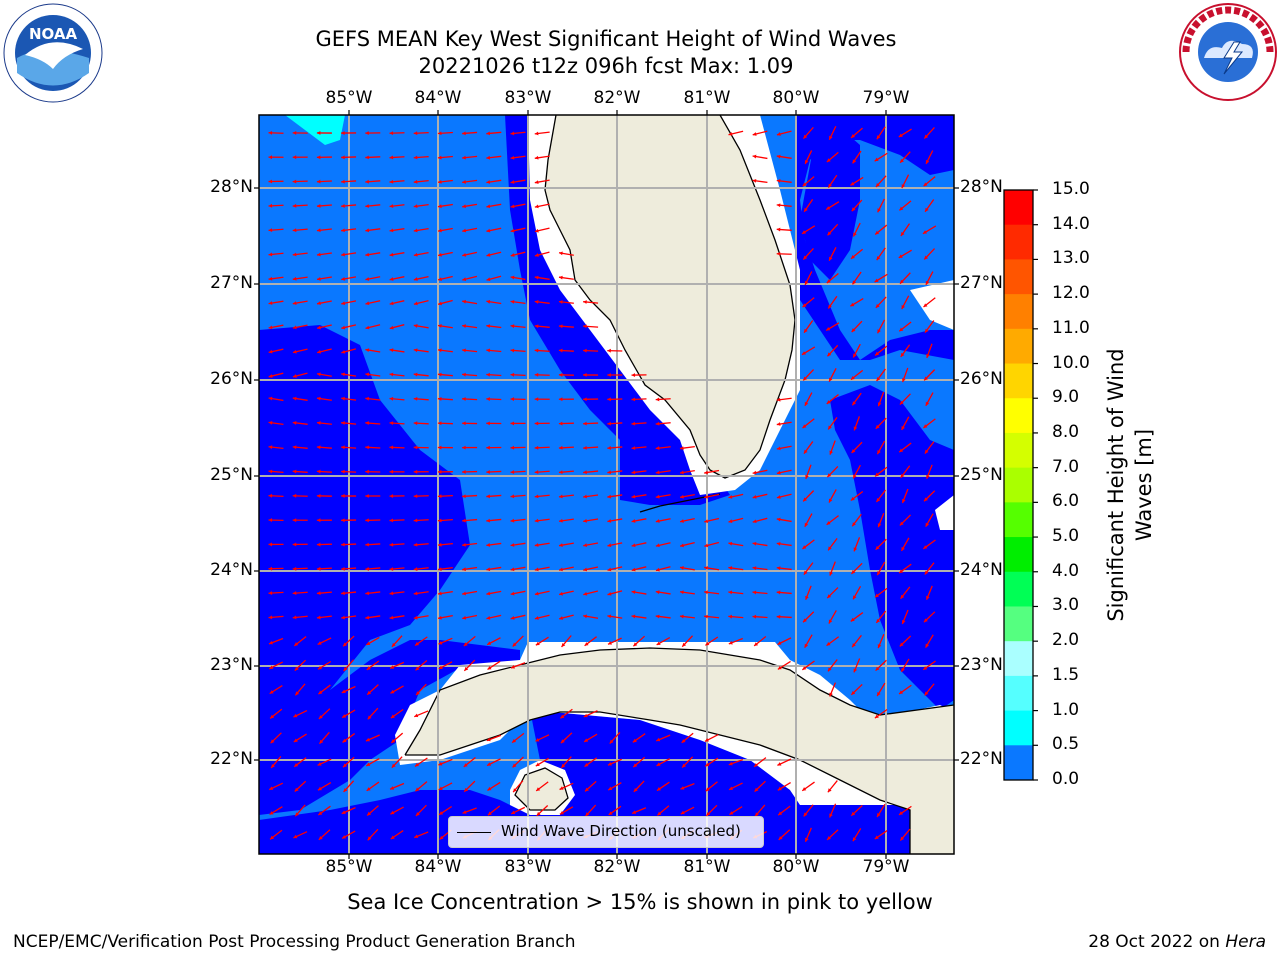 The image size is (1280, 960). What do you see at coordinates (679, 701) in the screenshot?
I see `coastline-cuba` at bounding box center [679, 701].